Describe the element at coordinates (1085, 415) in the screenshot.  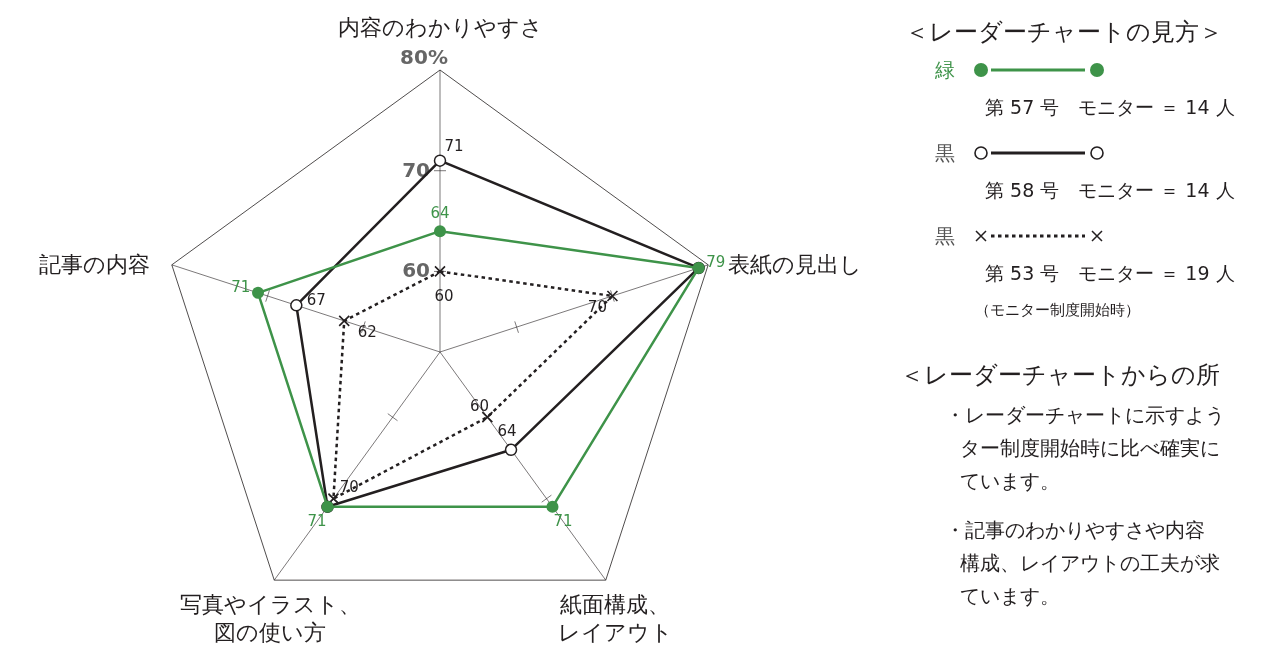
I see `text: ・レーダーチャートに示すよう` at that location.